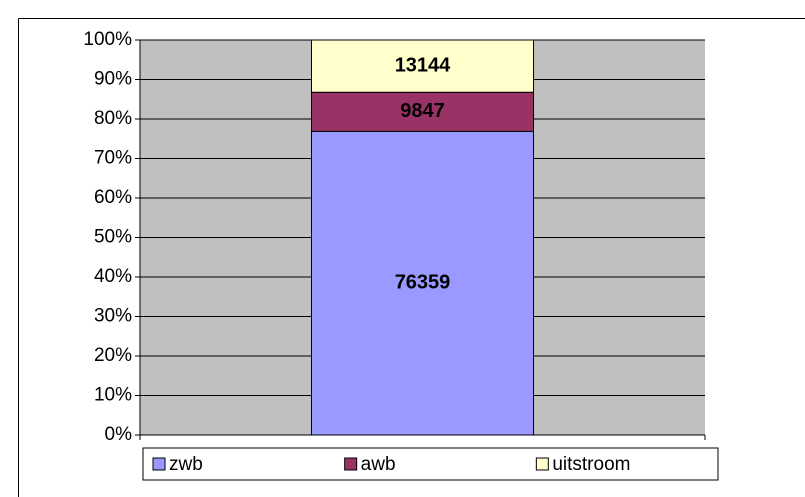 The image size is (805, 497). I want to click on y-tick-label: 20%, so click(113, 355).